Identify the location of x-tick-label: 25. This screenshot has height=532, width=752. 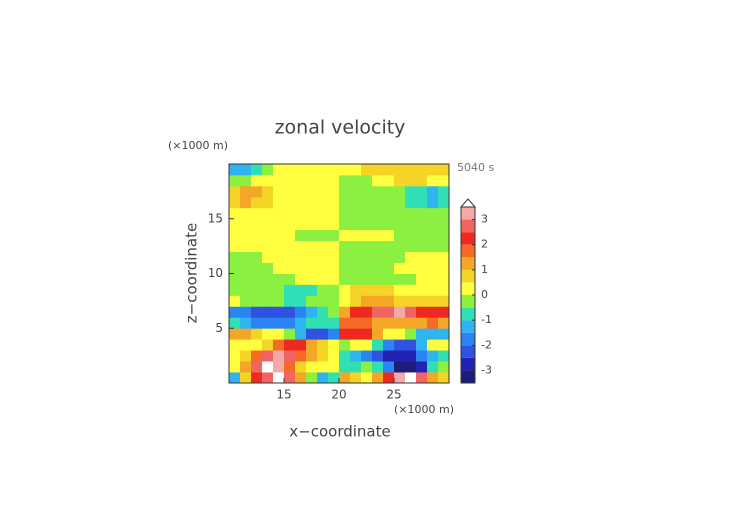
(393, 395).